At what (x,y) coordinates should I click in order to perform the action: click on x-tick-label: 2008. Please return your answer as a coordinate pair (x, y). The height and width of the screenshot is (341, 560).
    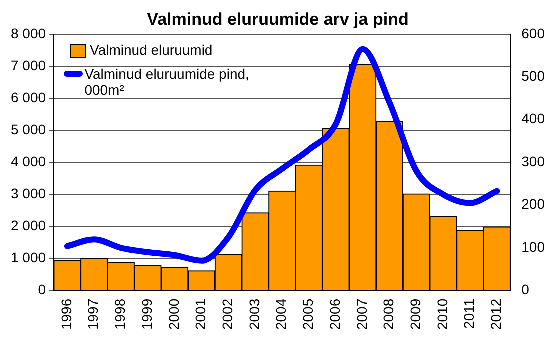
    Looking at the image, I should click on (388, 314).